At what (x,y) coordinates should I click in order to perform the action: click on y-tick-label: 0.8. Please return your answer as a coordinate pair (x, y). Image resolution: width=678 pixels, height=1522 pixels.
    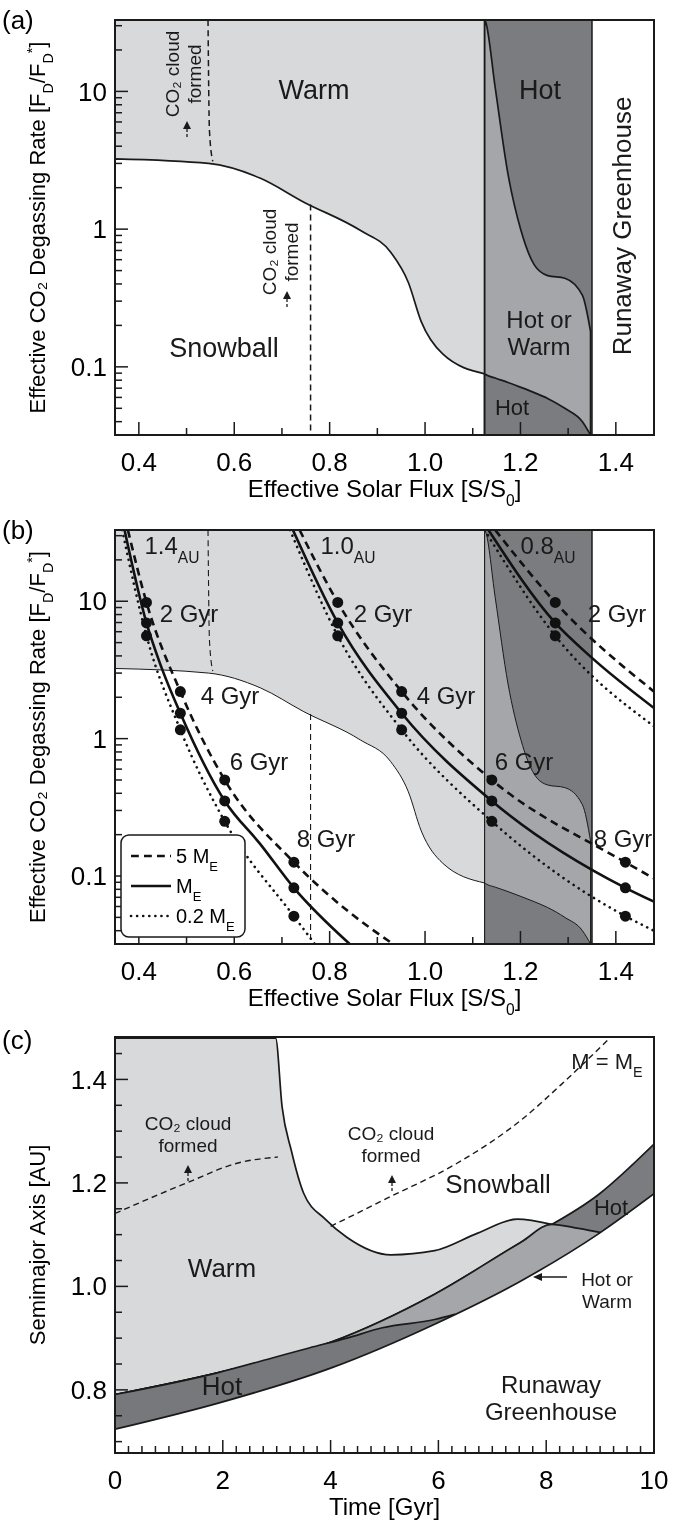
    Looking at the image, I should click on (88, 1389).